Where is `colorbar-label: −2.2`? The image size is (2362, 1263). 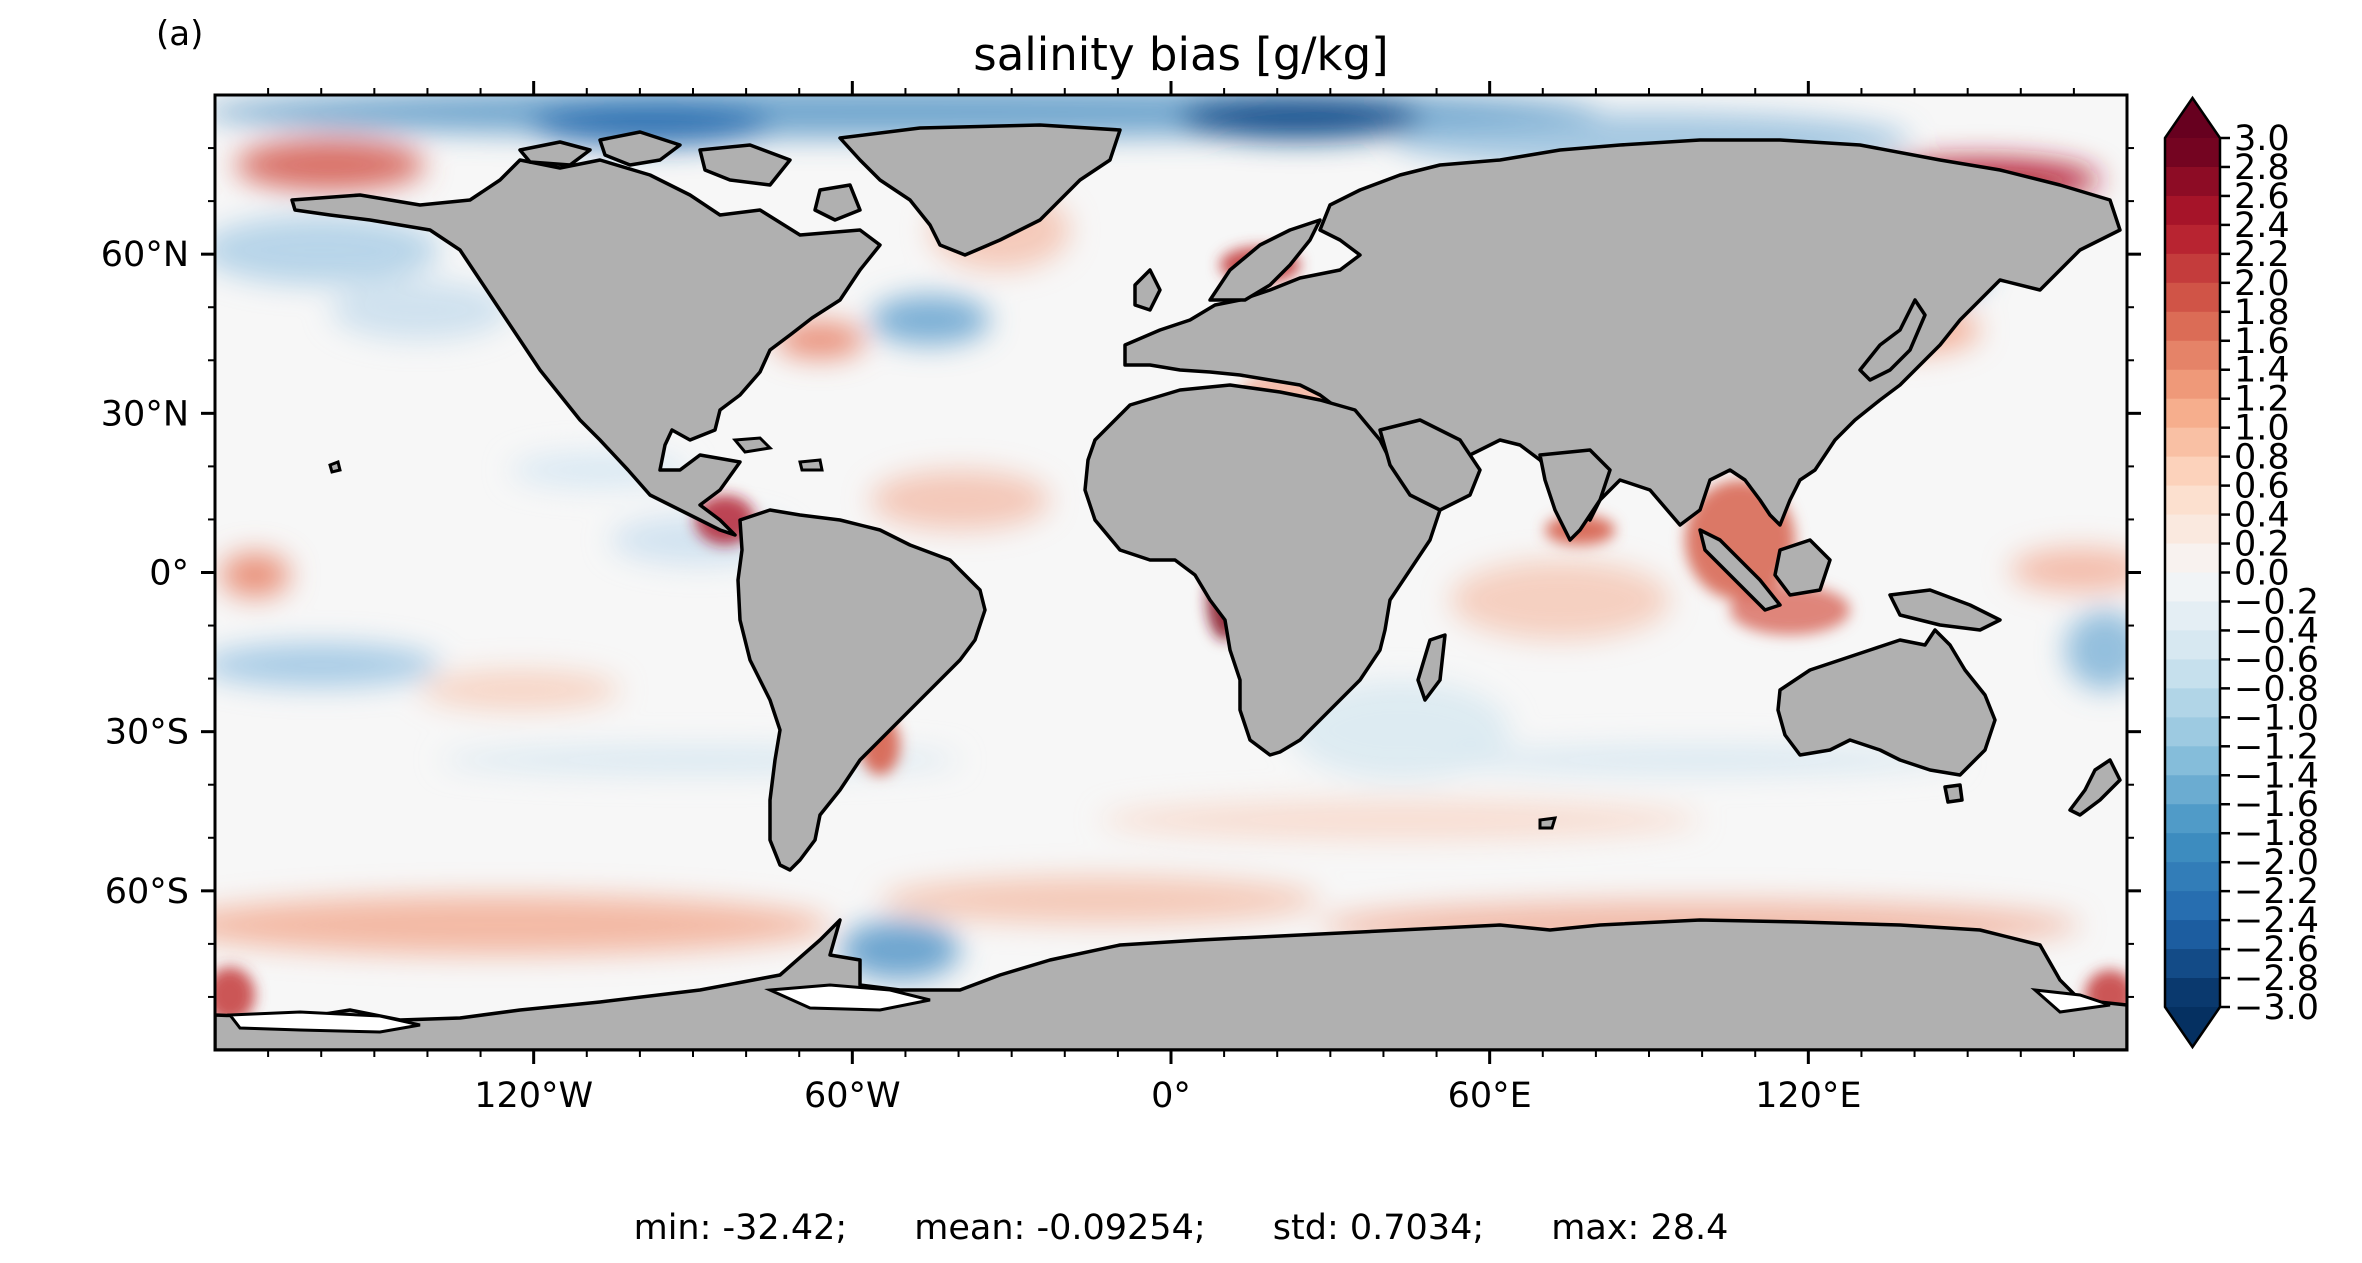 colorbar-label: −2.2 is located at coordinates (2276, 892).